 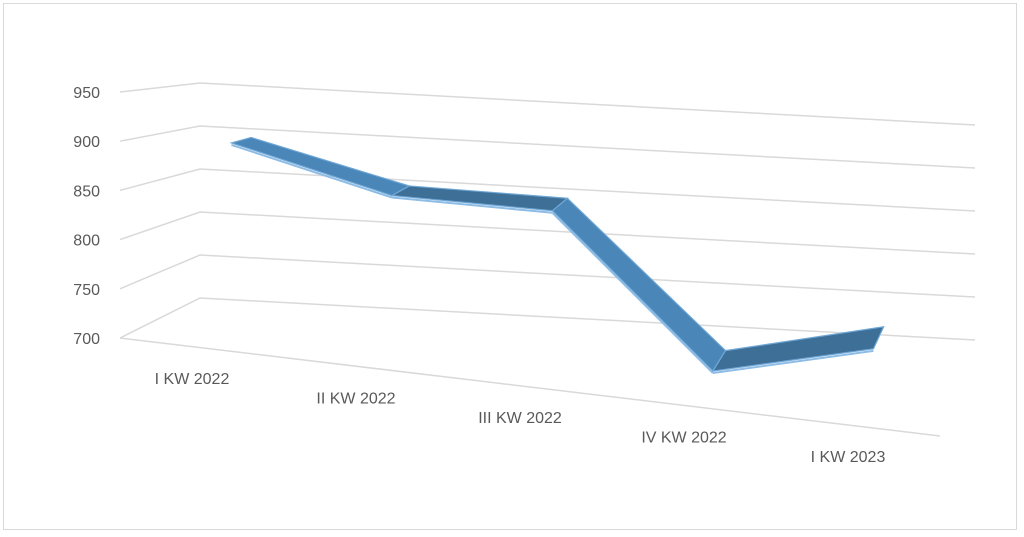 What do you see at coordinates (86, 290) in the screenshot?
I see `y-tick-label: 750` at bounding box center [86, 290].